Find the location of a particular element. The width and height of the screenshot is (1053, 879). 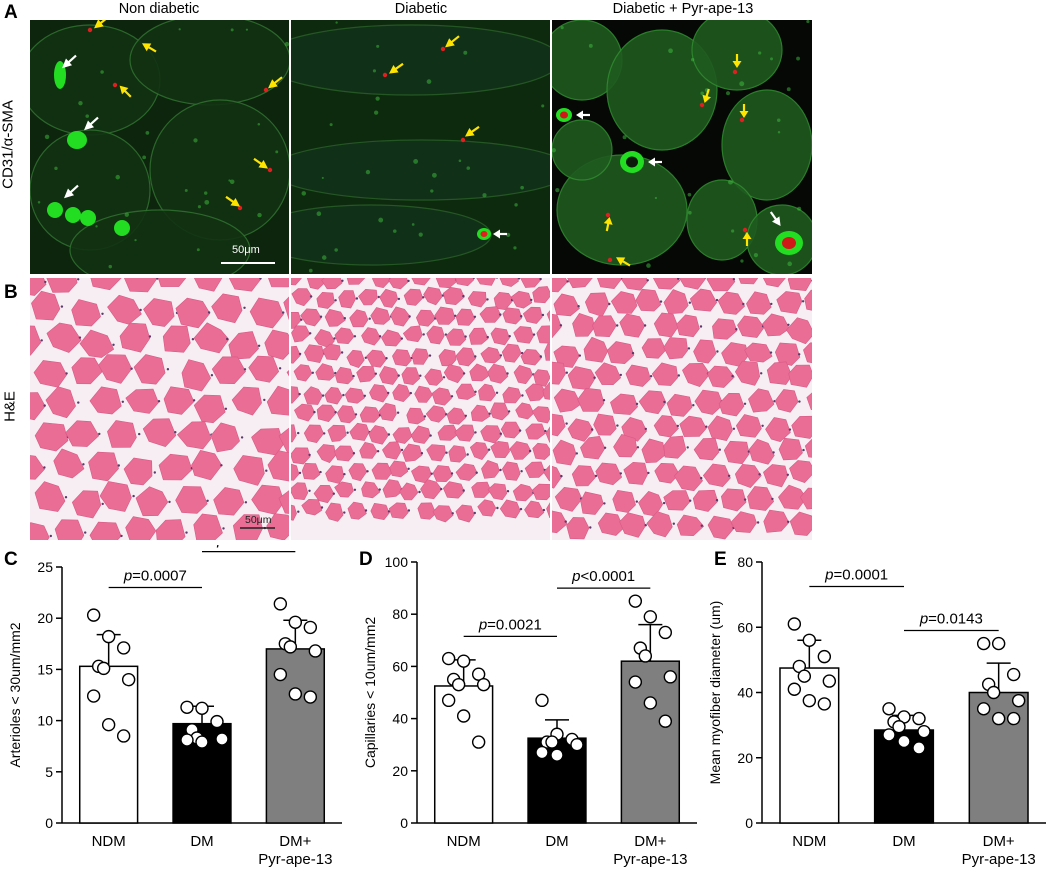

scale-bar-label-a: 50μm is located at coordinates (246, 250).